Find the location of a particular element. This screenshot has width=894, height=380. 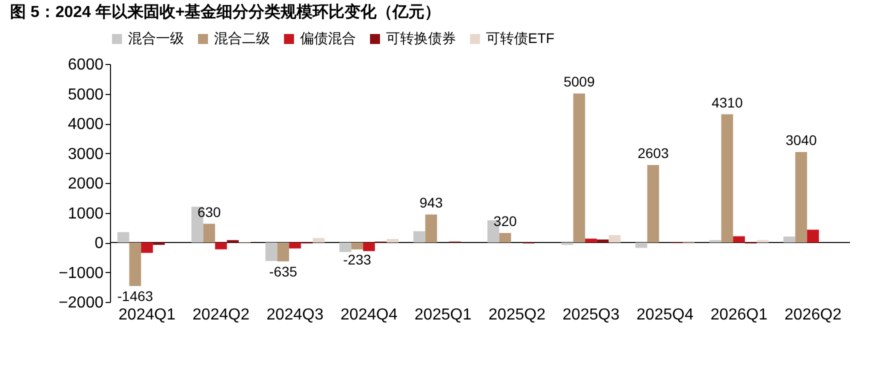

x-tick-label: 2024Q1 is located at coordinates (147, 315).